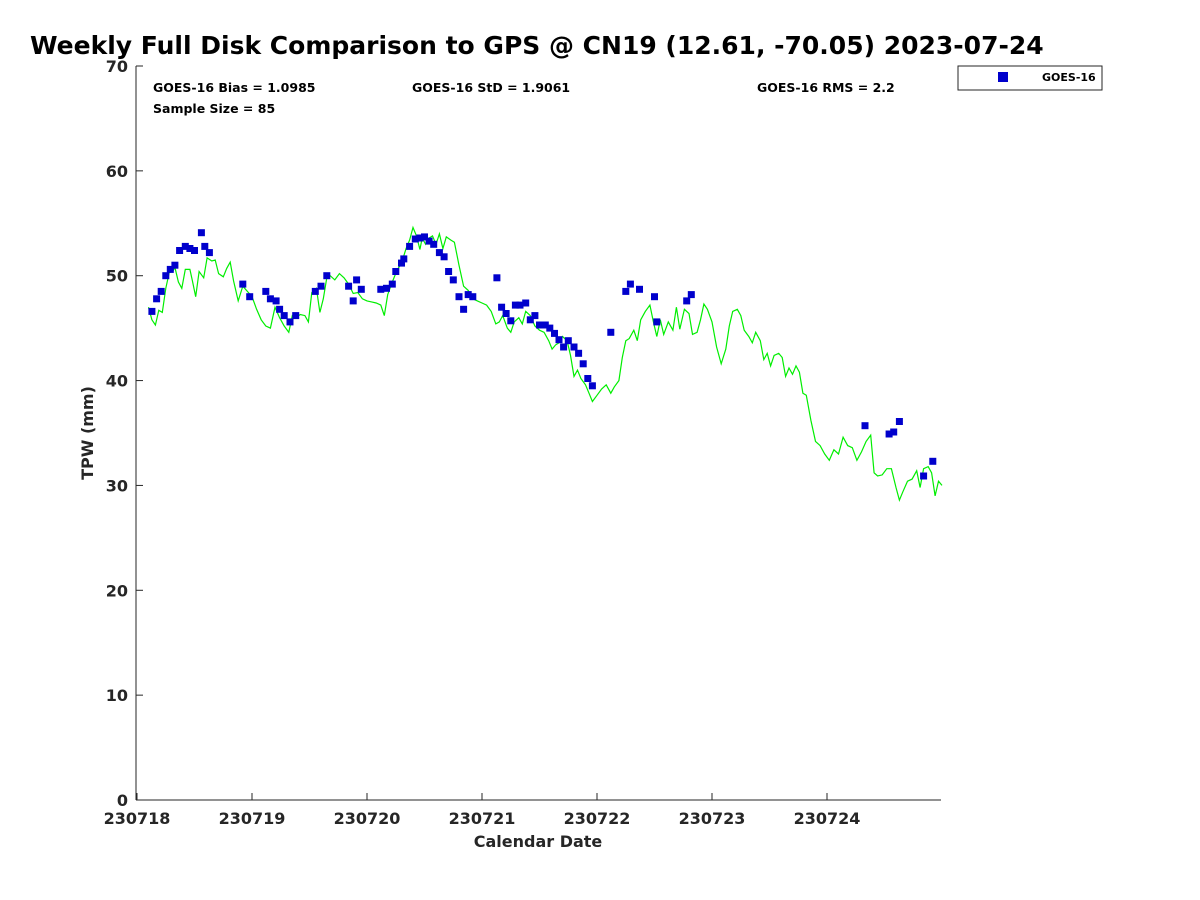 This screenshot has width=1200, height=900. What do you see at coordinates (234, 87) in the screenshot?
I see `bias-stat: GOES-16 Bias = 1.0985` at bounding box center [234, 87].